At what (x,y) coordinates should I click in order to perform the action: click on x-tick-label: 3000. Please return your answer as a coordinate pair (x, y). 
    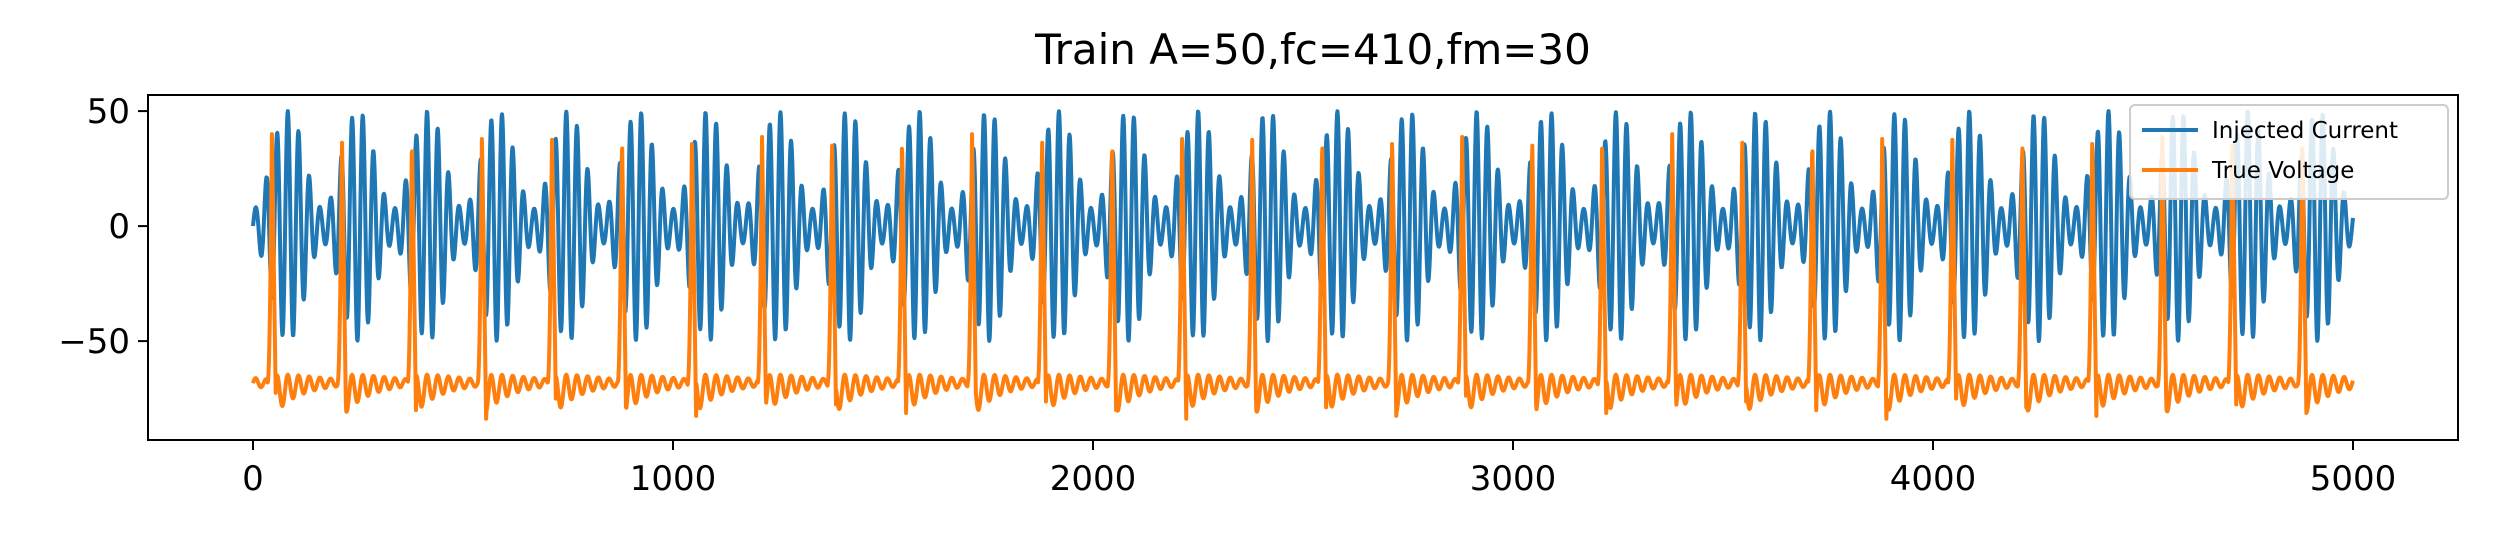
    Looking at the image, I should click on (1513, 479).